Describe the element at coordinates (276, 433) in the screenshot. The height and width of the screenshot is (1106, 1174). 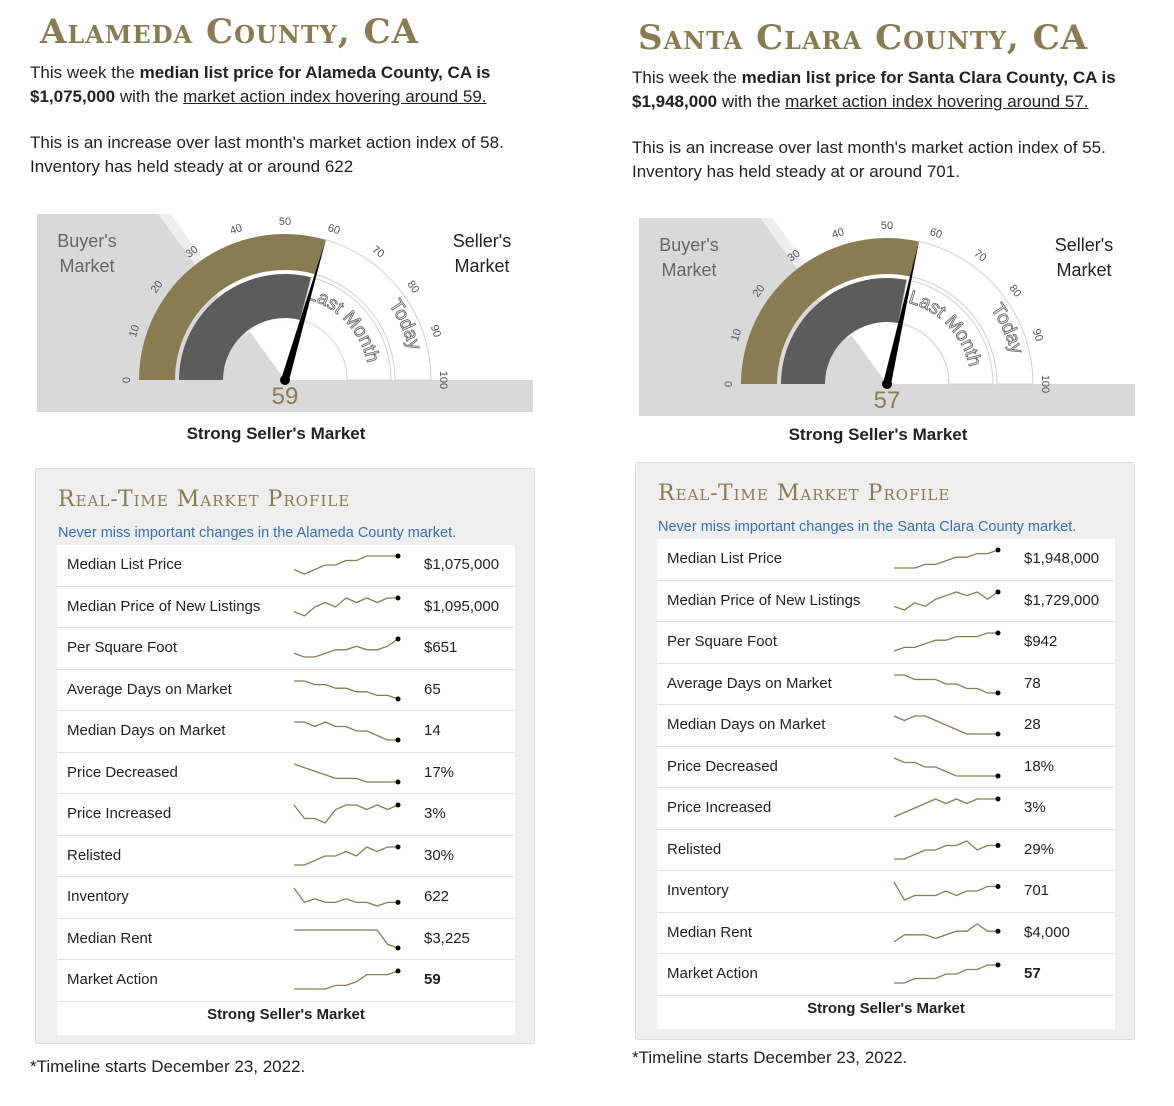
I see `alameda-gauge-caption: Strong Seller's Market` at that location.